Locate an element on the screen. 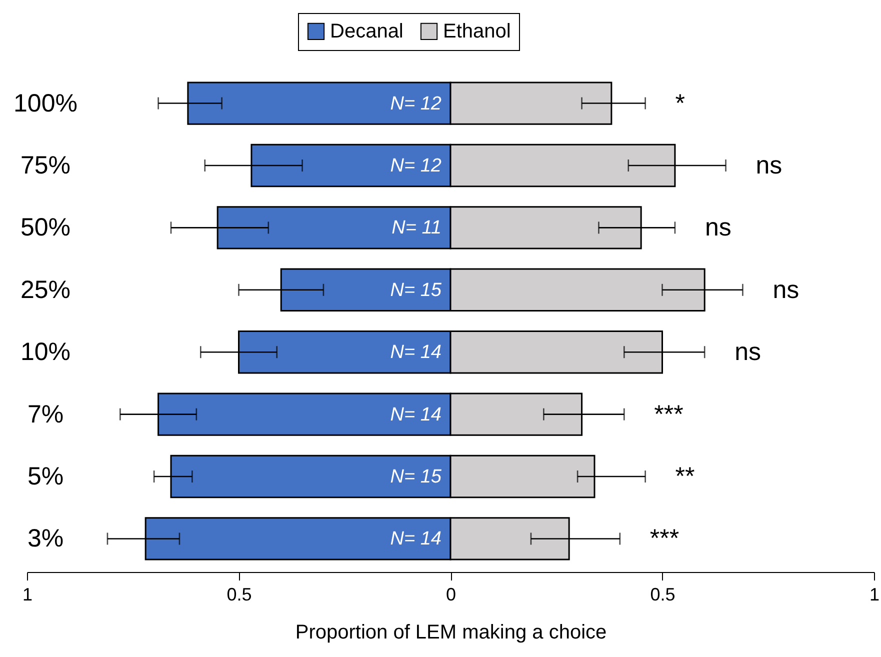  y-tick-label: 5% is located at coordinates (45, 476).